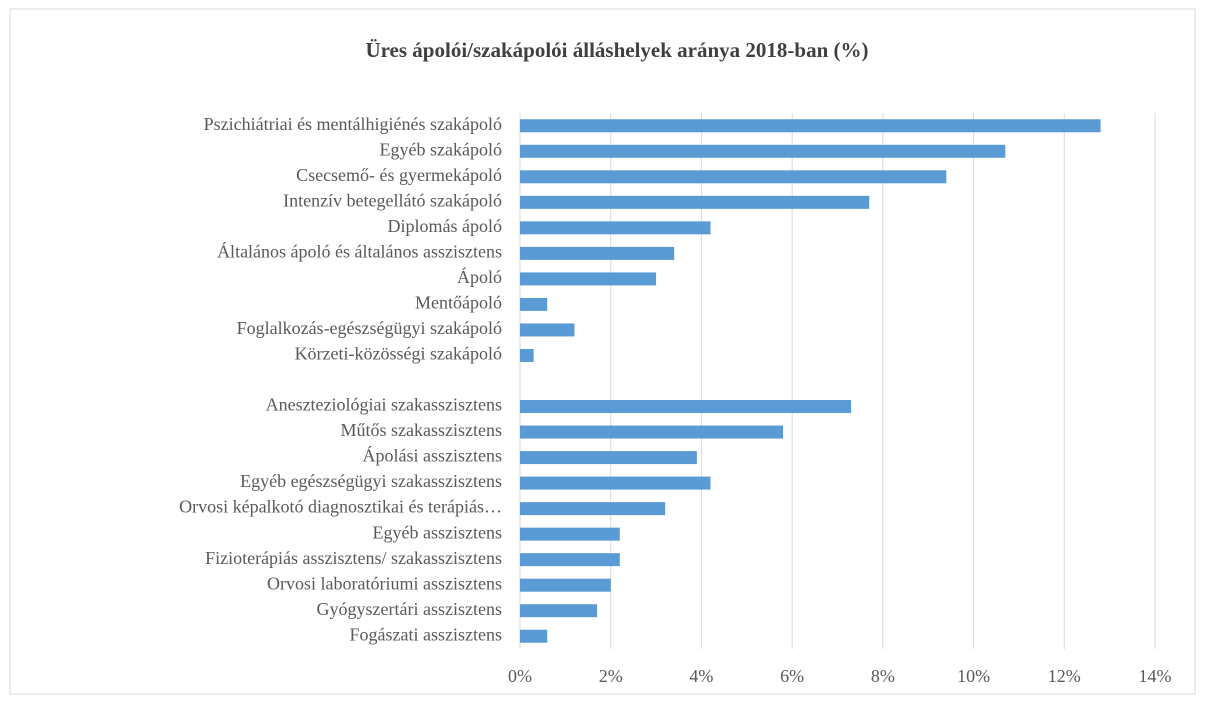  What do you see at coordinates (1155, 676) in the screenshot?
I see `x-tick-label: 14%` at bounding box center [1155, 676].